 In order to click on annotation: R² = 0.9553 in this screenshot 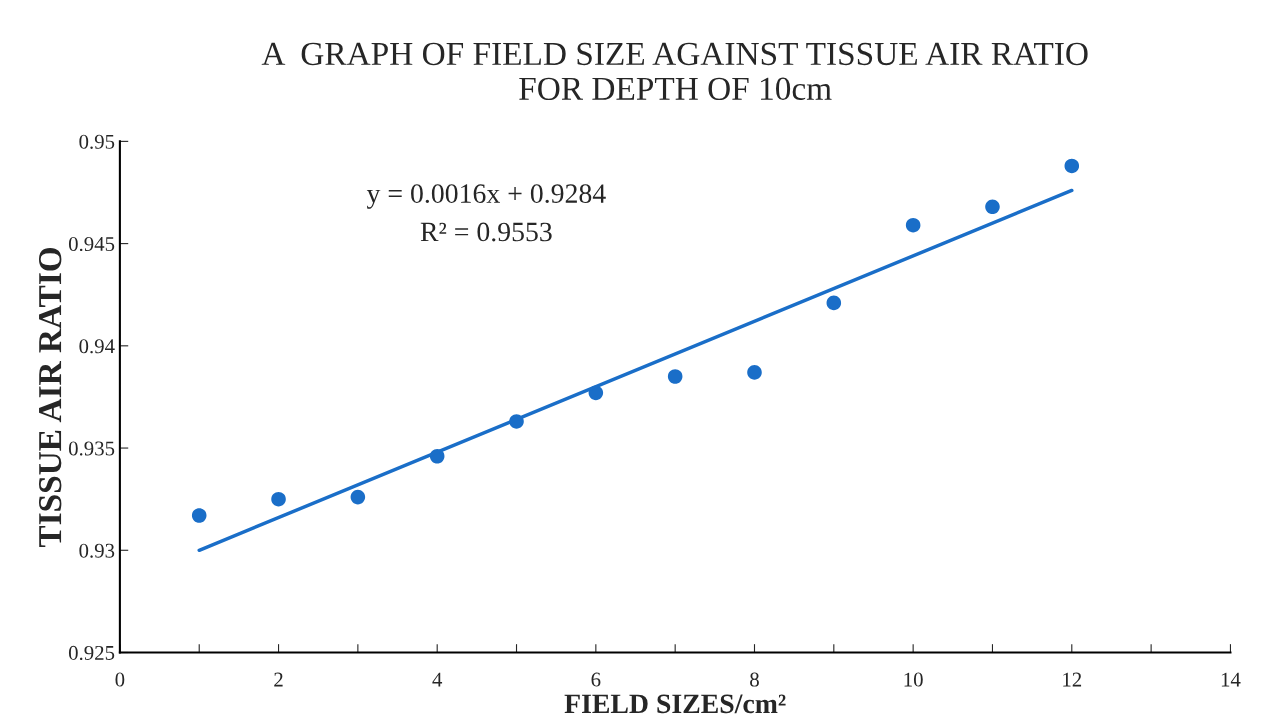, I will do `click(486, 232)`.